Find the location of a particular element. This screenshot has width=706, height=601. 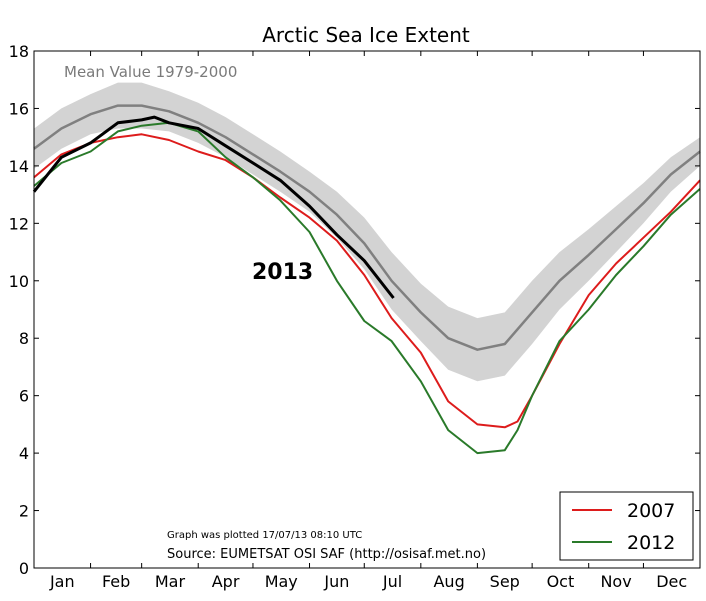

y-tick-label: 0 is located at coordinates (24, 568).